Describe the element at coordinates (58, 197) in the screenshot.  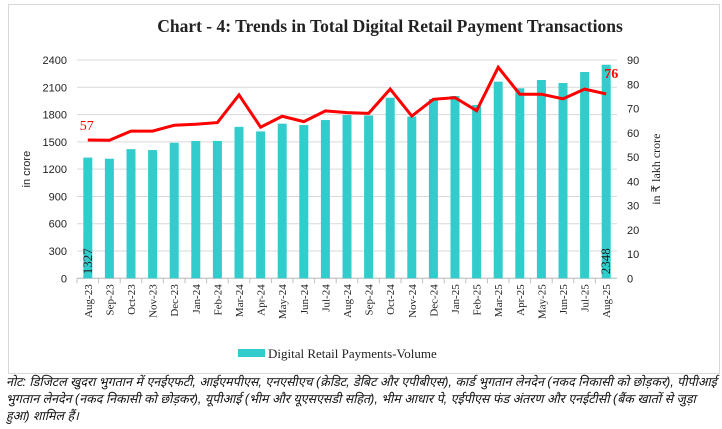
I see `y-tick-label: 900` at that location.